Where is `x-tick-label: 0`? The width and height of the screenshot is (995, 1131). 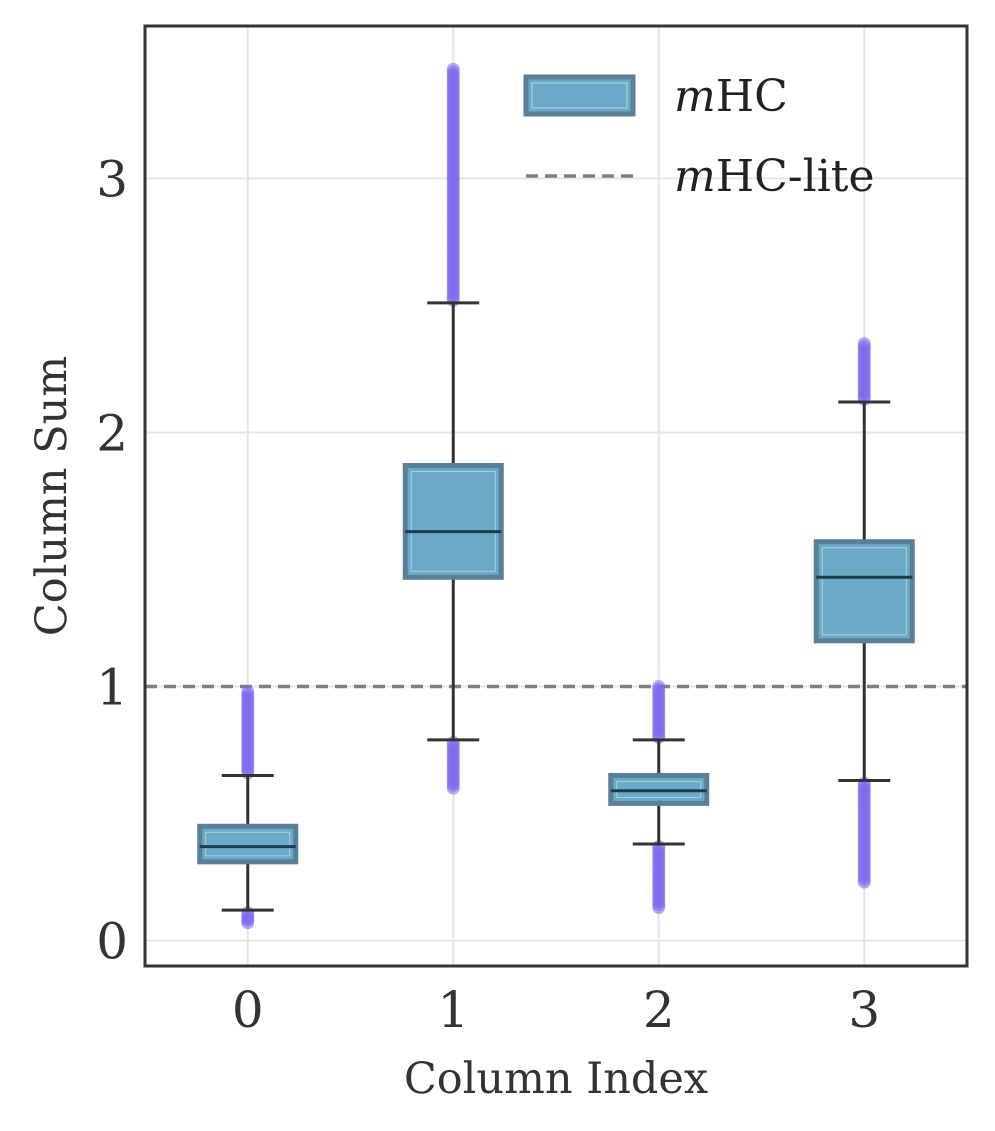
x-tick-label: 0 is located at coordinates (248, 1010).